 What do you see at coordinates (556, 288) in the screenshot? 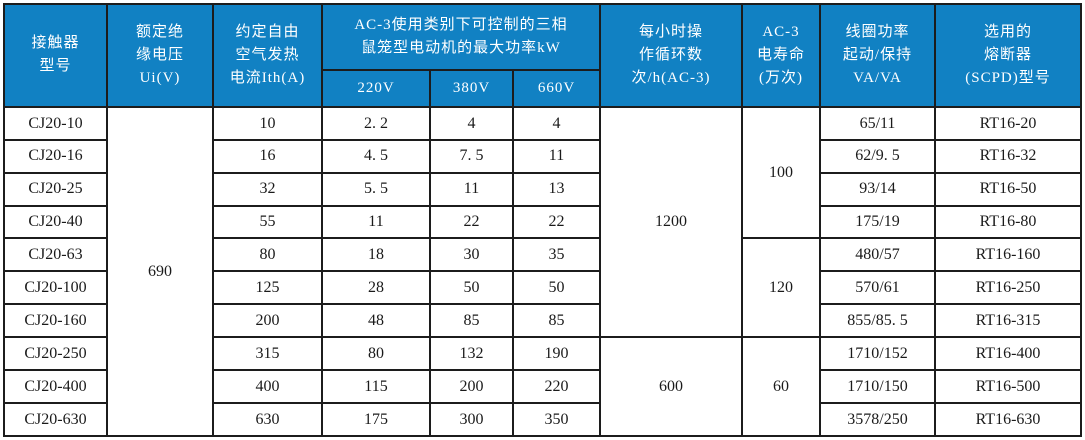
I see `p660-cell: 50` at bounding box center [556, 288].